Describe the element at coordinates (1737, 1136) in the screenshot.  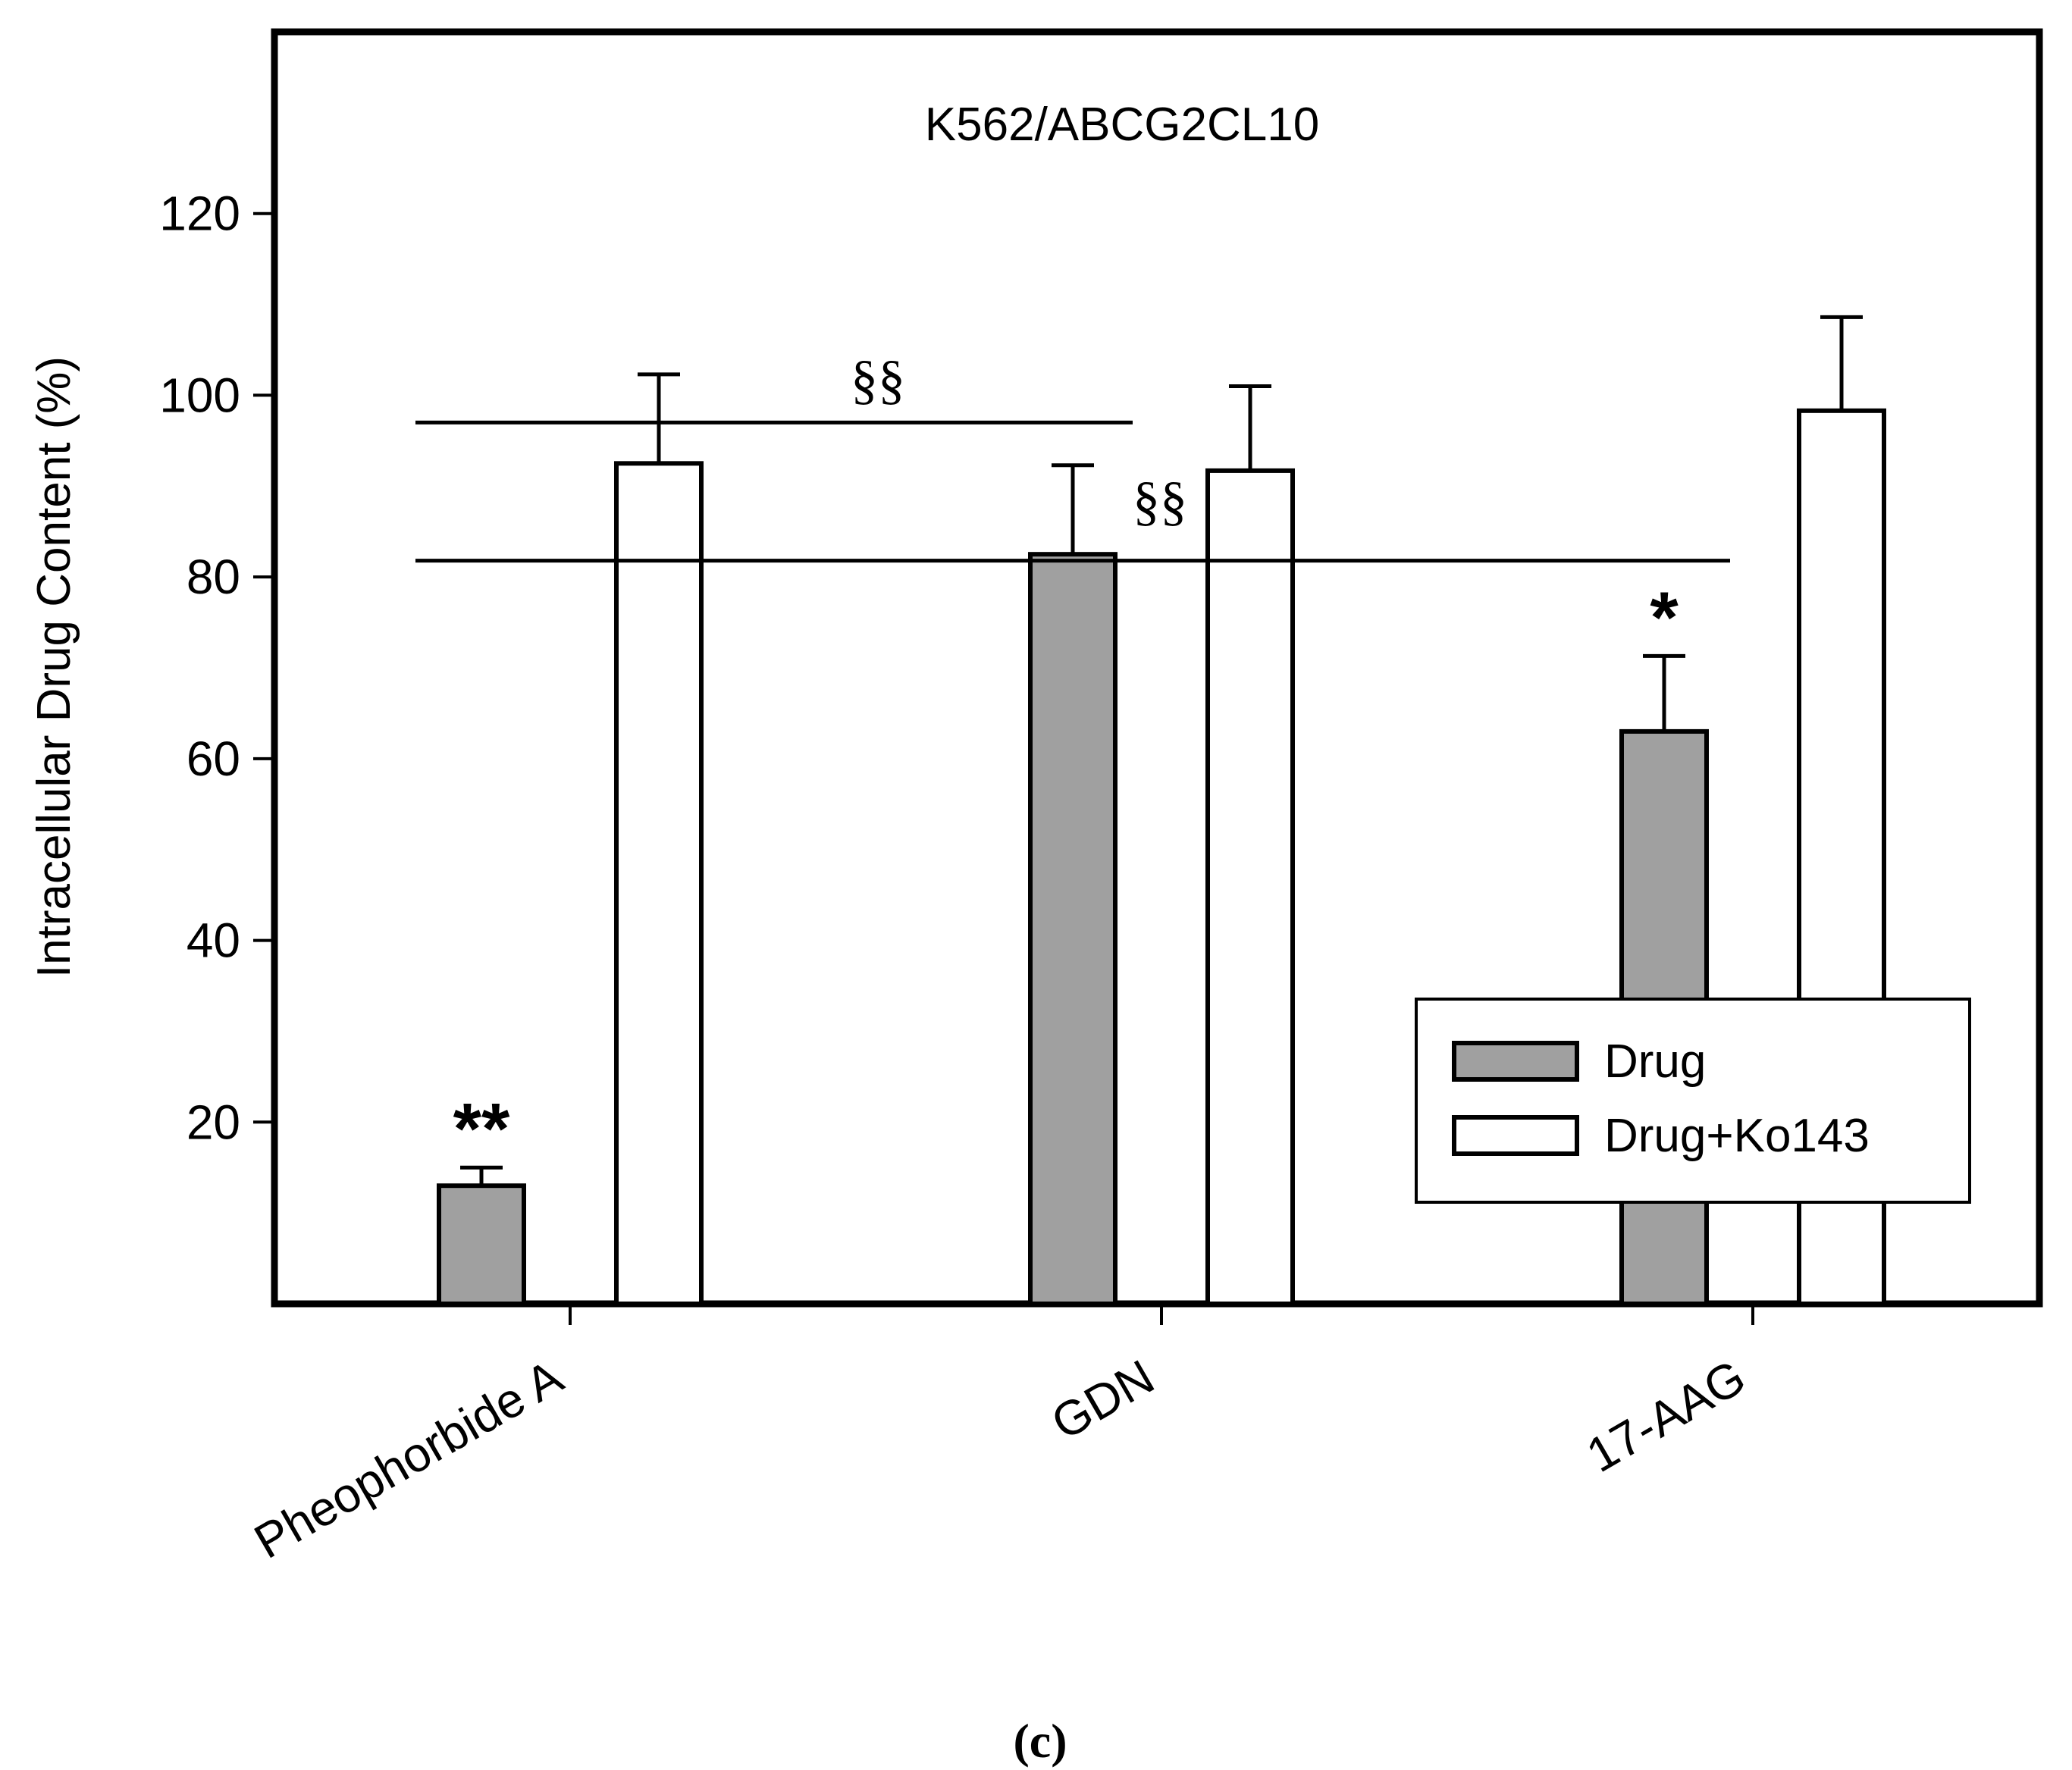
I see `legend-label-1: Drug+Ko143` at that location.